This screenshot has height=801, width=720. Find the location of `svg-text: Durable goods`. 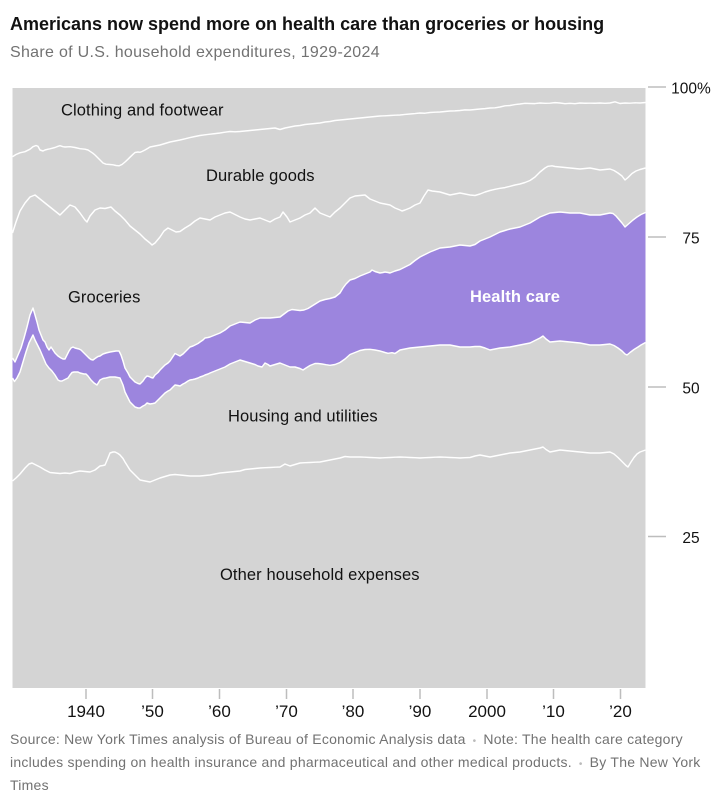

svg-text: Durable goods is located at coordinates (260, 176).